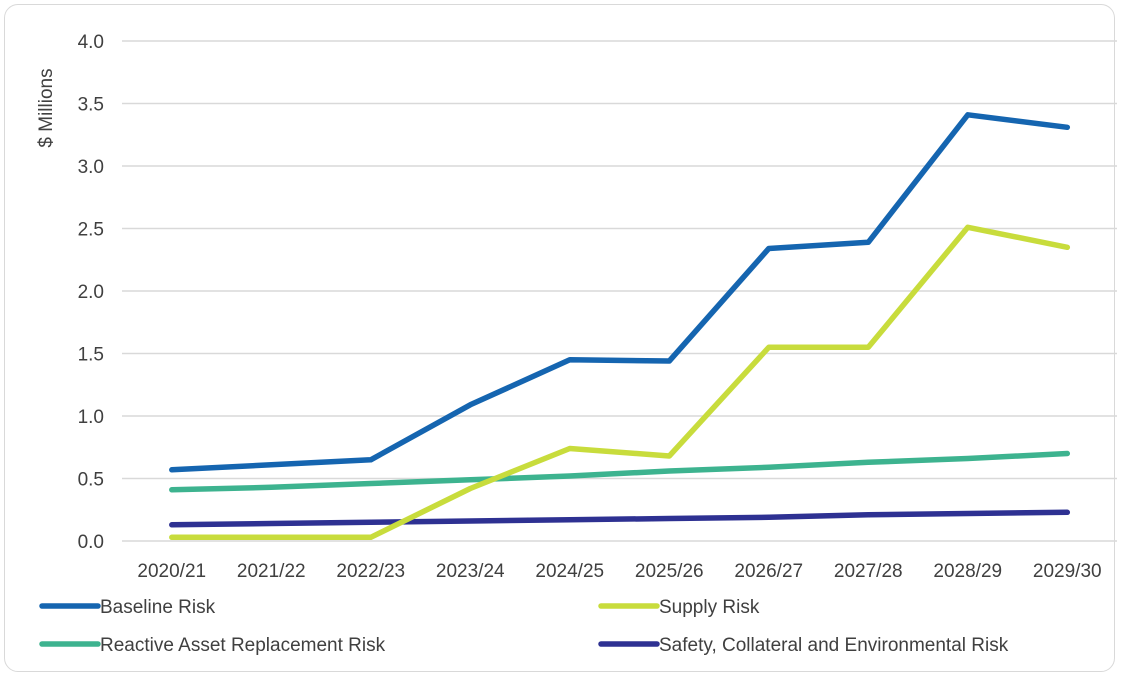 The image size is (1121, 677). What do you see at coordinates (158, 607) in the screenshot?
I see `legend-label: Baseline Risk` at bounding box center [158, 607].